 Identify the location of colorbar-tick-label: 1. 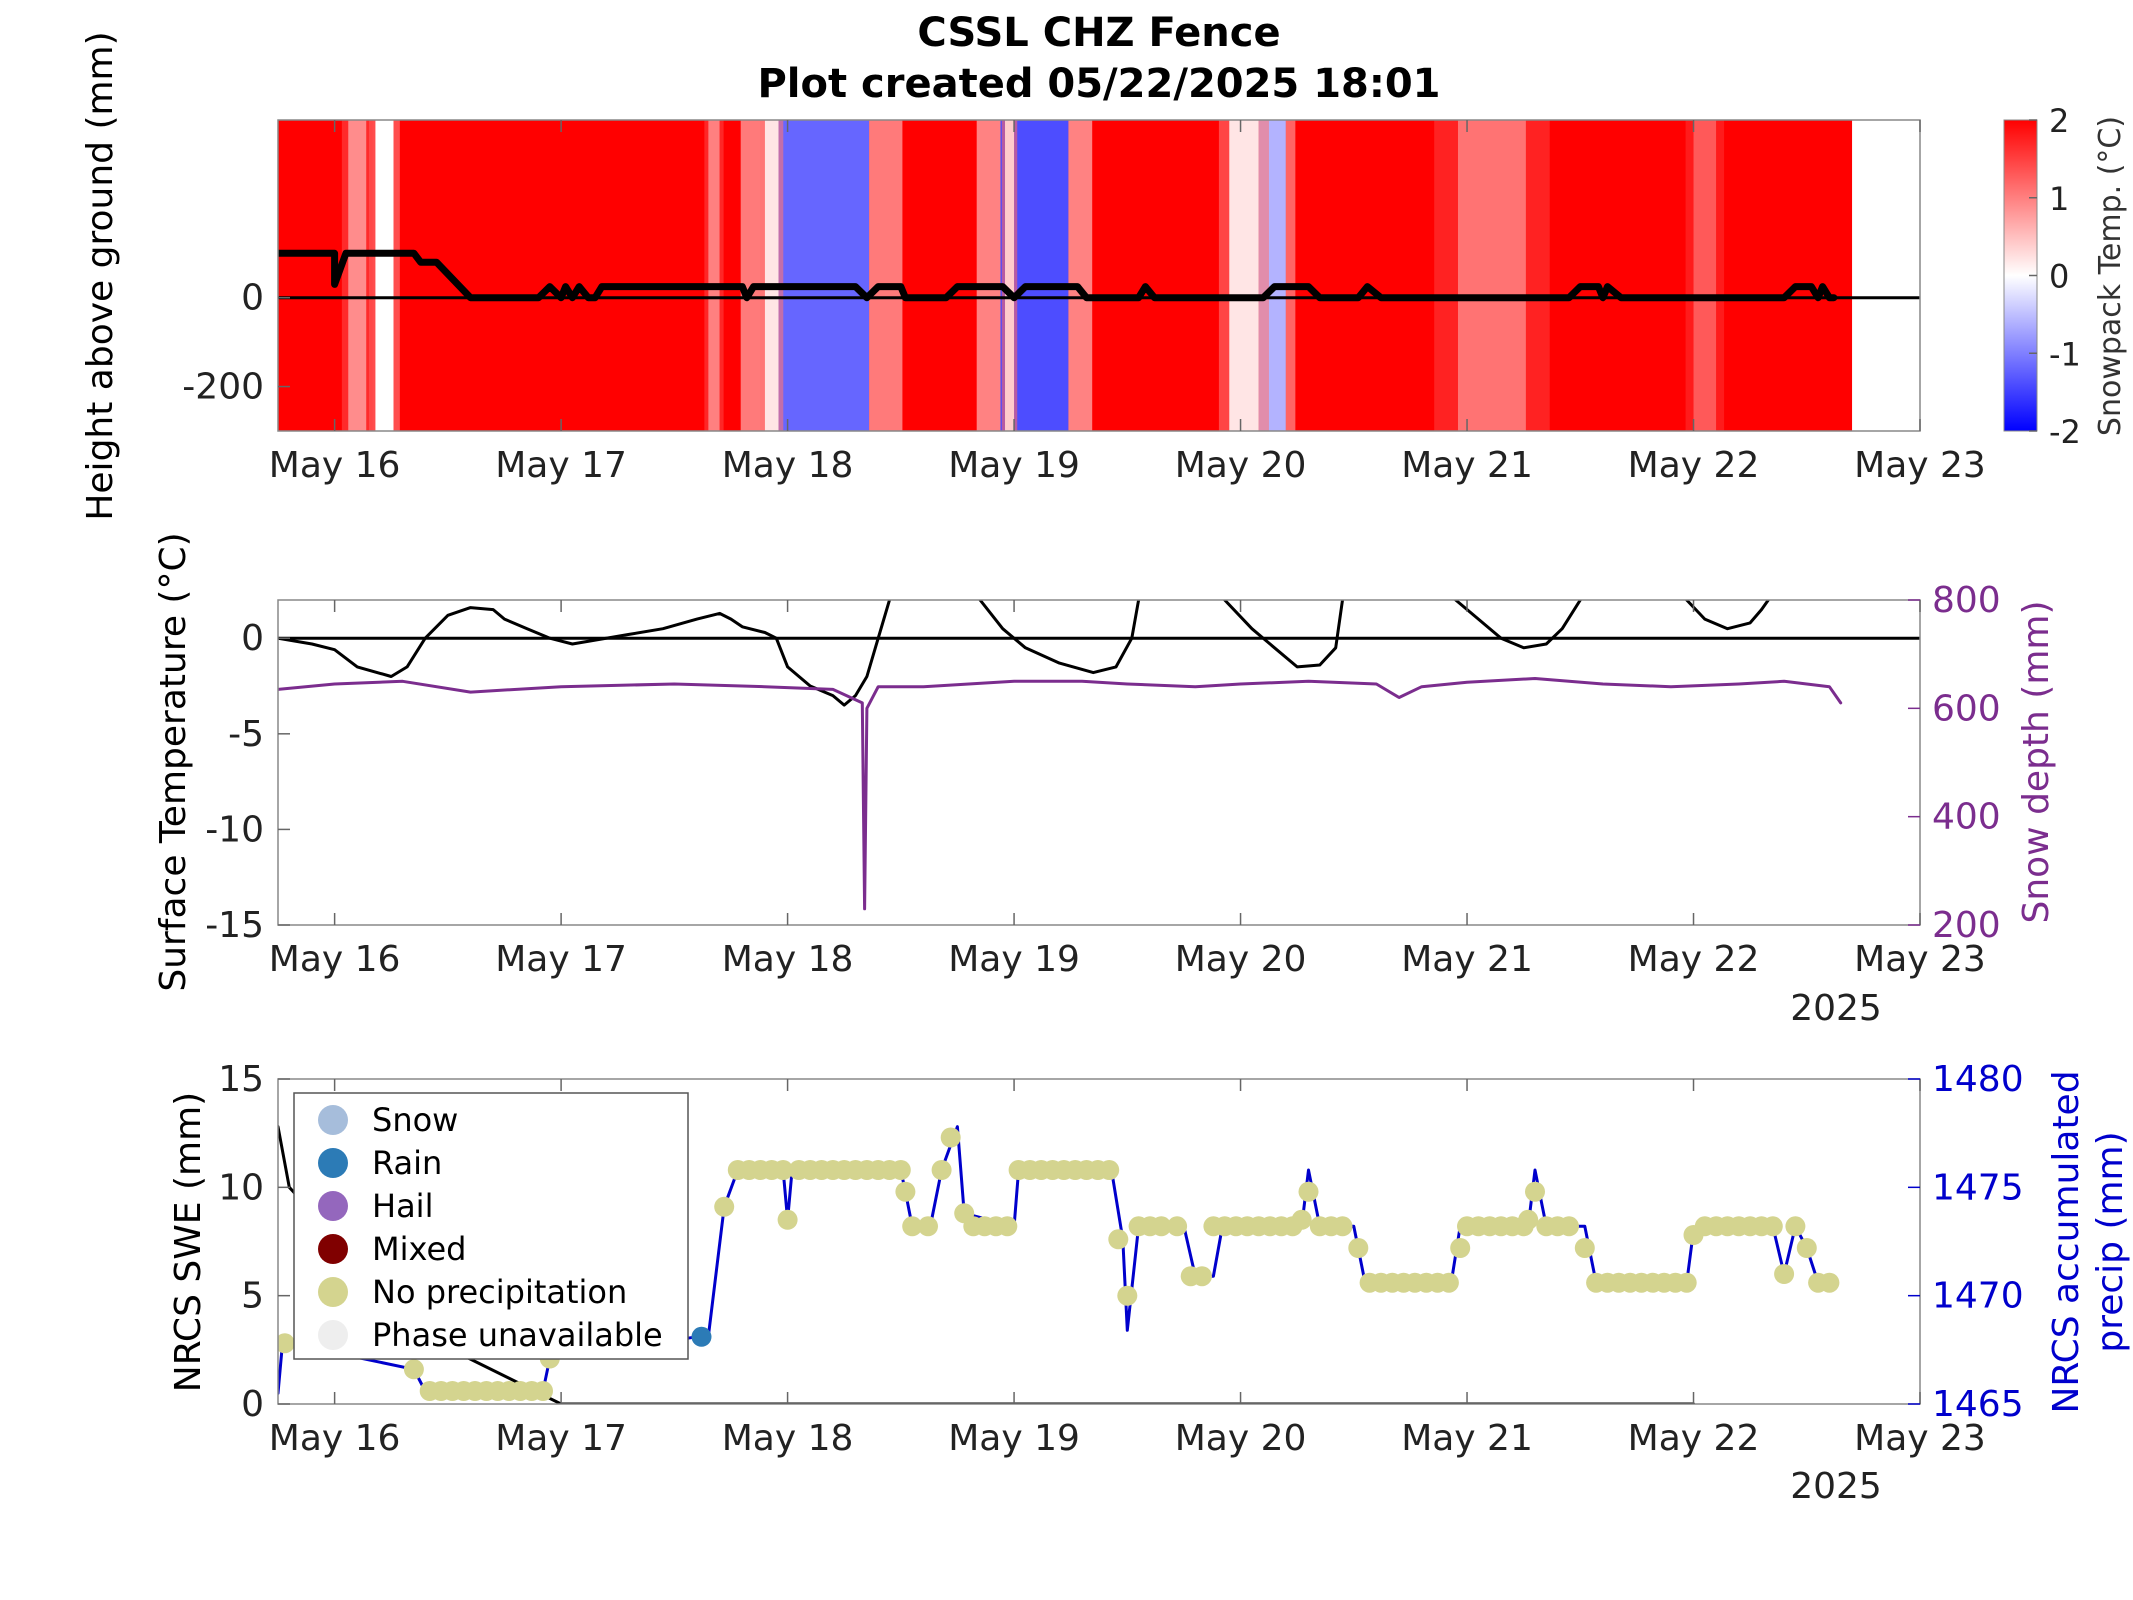
(2059, 199).